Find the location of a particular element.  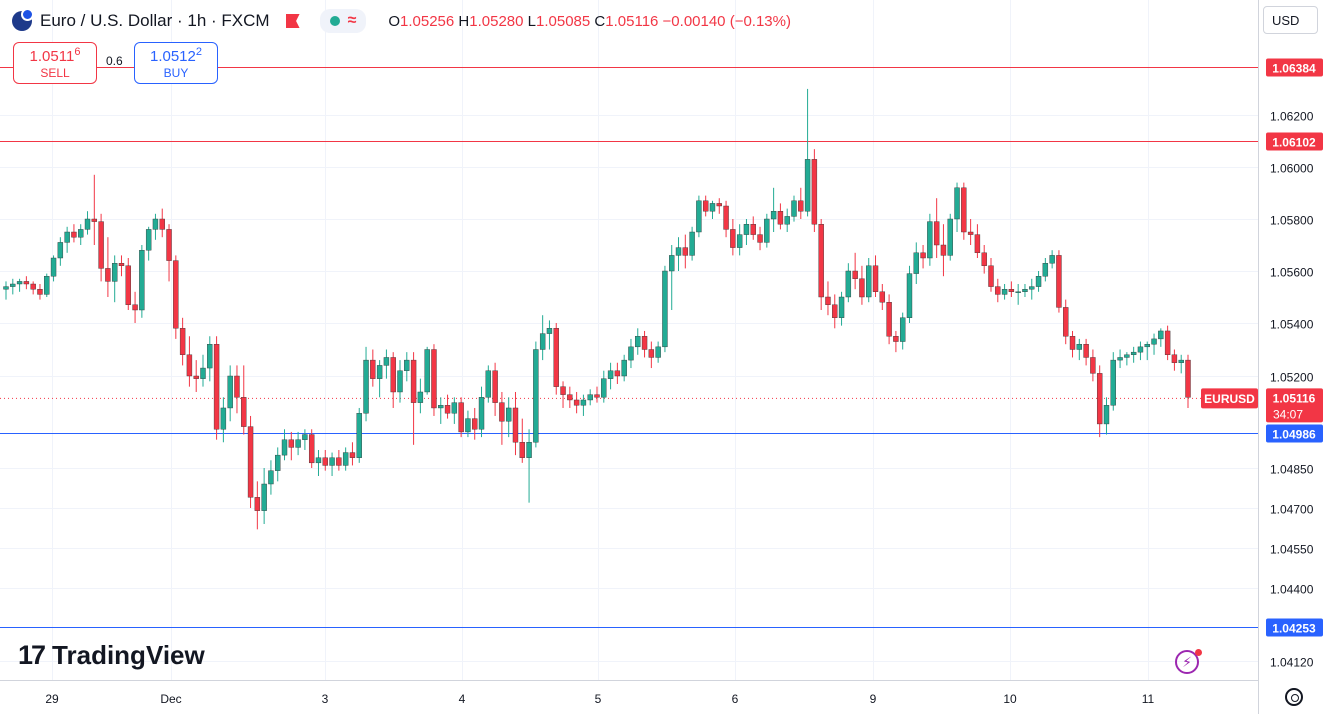

y-tick-label: 1.06000 is located at coordinates (1292, 169).